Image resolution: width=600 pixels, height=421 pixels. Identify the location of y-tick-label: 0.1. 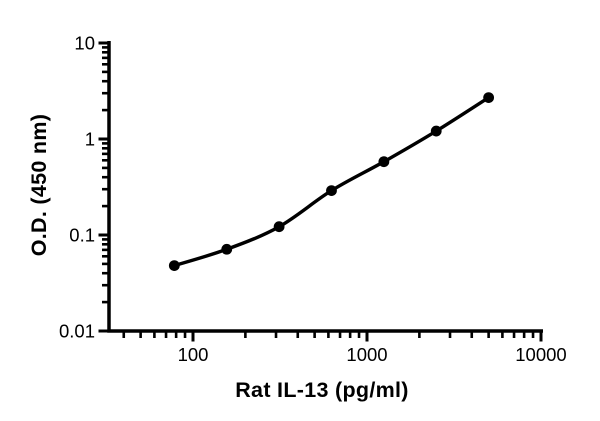
(82, 235).